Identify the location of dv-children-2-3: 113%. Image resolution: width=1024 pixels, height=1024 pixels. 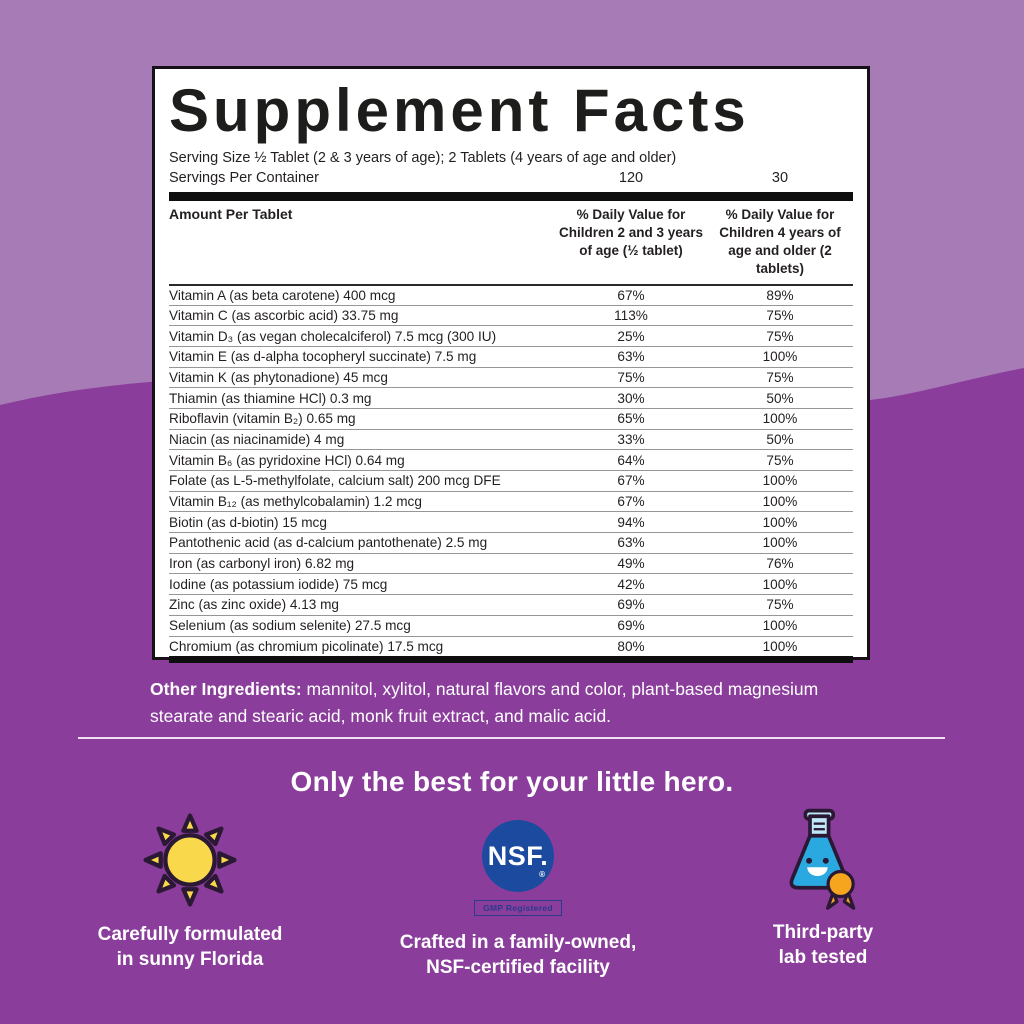
(631, 315).